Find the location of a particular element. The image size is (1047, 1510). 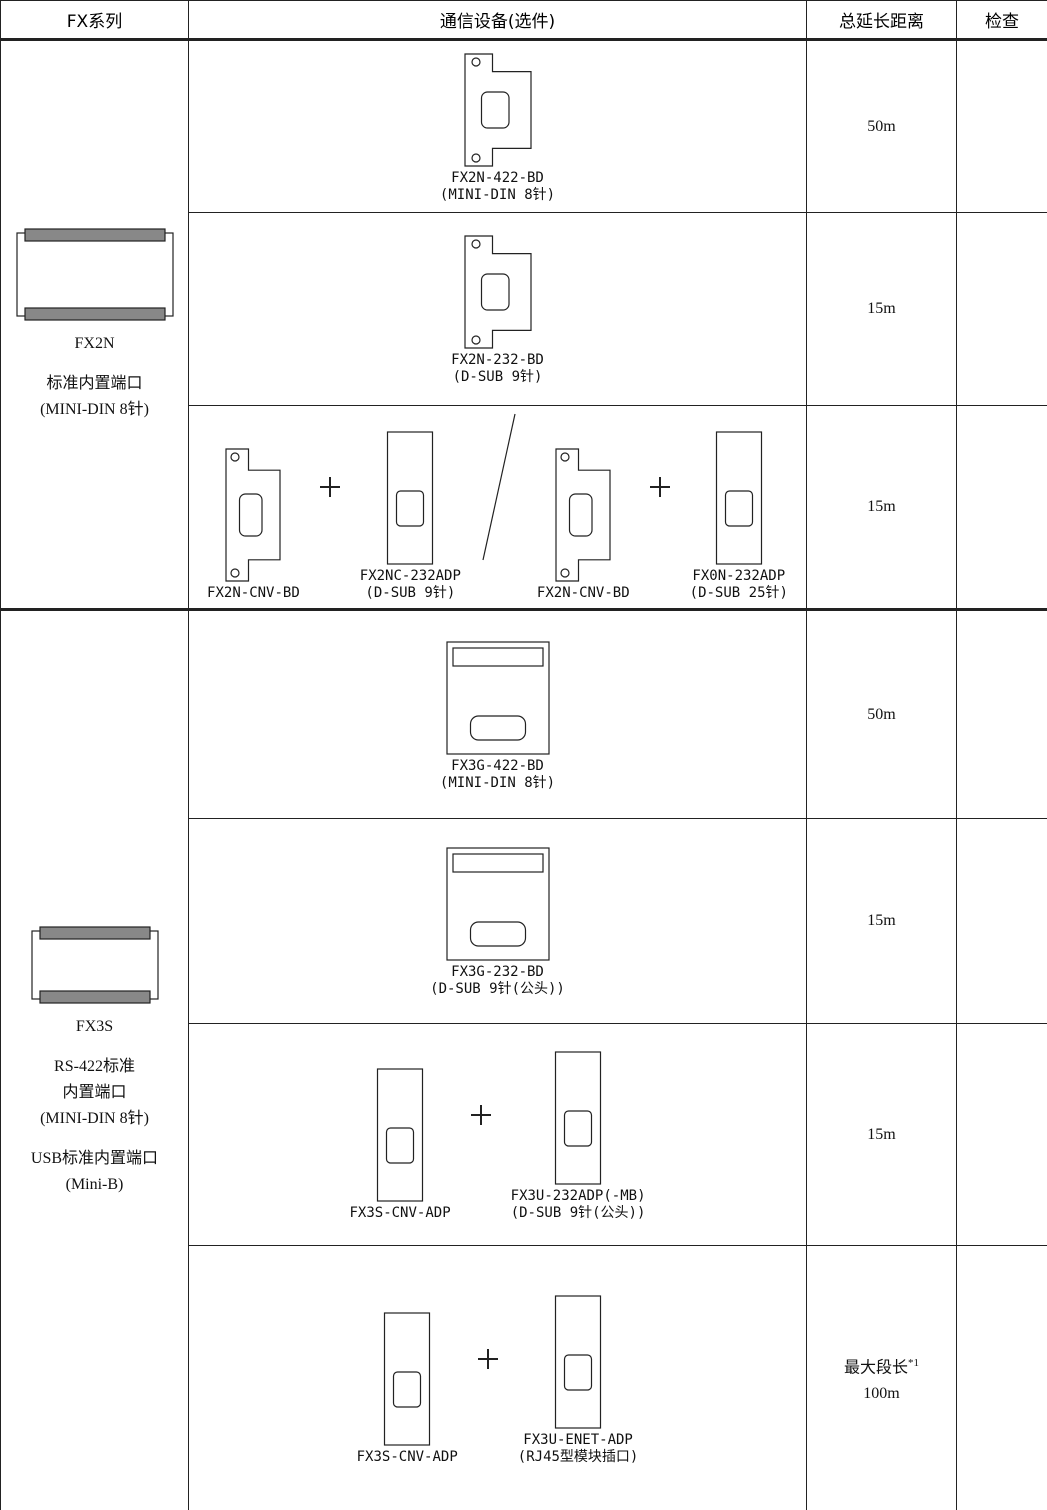

device-list: FX3G-232-BD (D-SUB 9针(公头)) is located at coordinates (497, 921).